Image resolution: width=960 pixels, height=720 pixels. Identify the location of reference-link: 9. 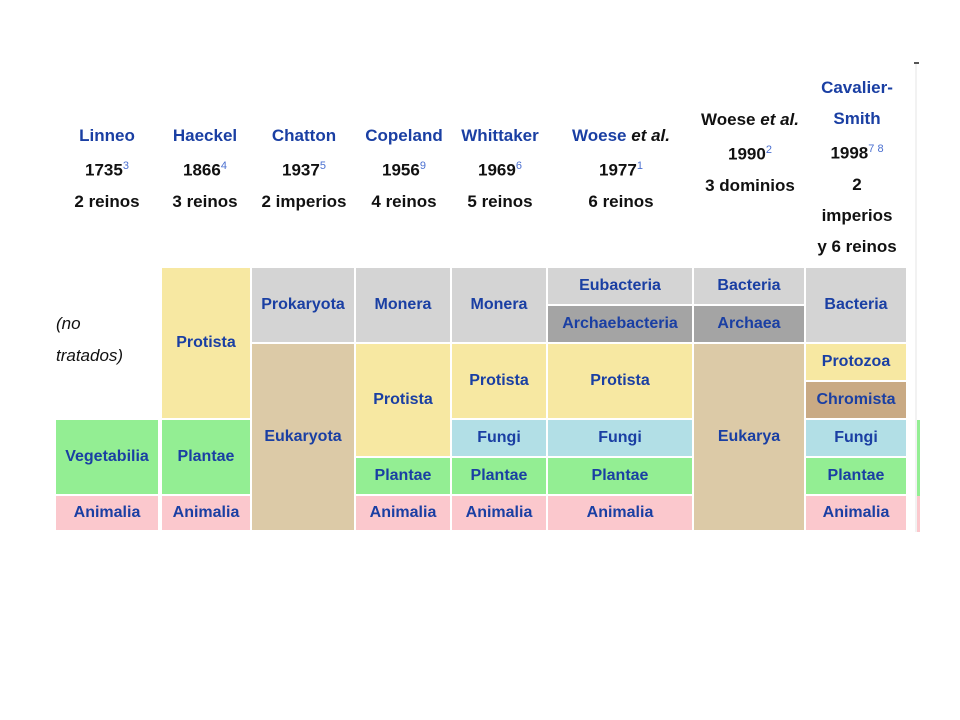
(422, 166).